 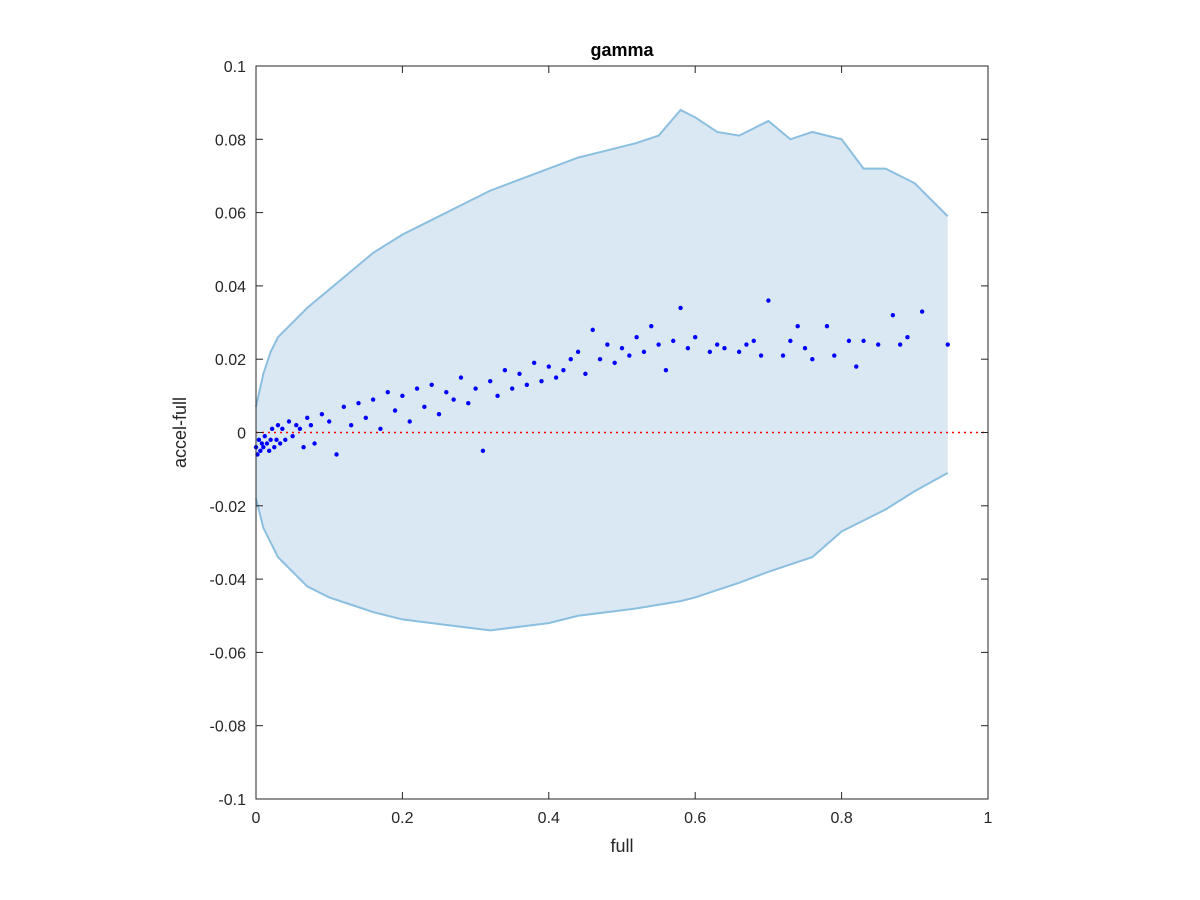 I want to click on y-tick-label: -0.04, so click(x=228, y=580).